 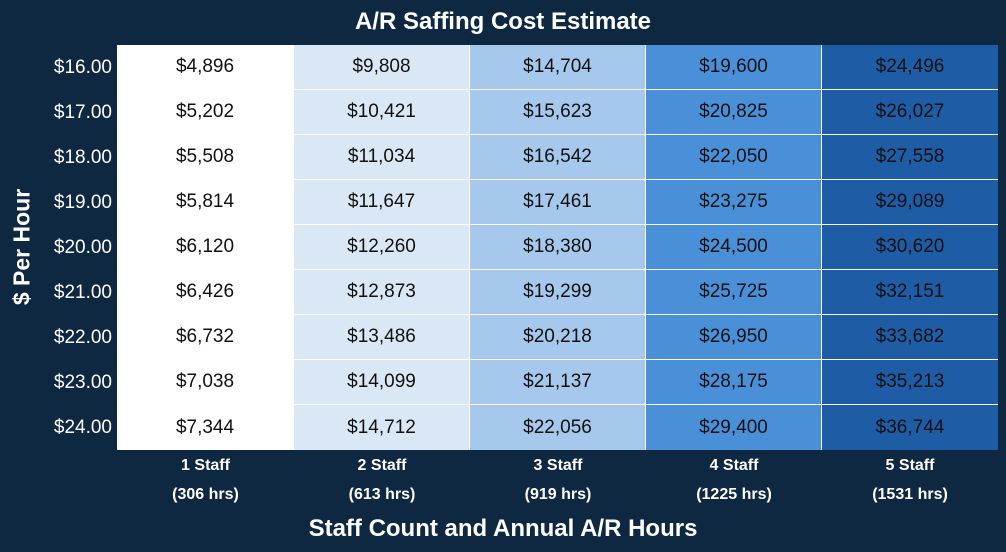 I want to click on table-cell: $25,725, so click(x=734, y=292).